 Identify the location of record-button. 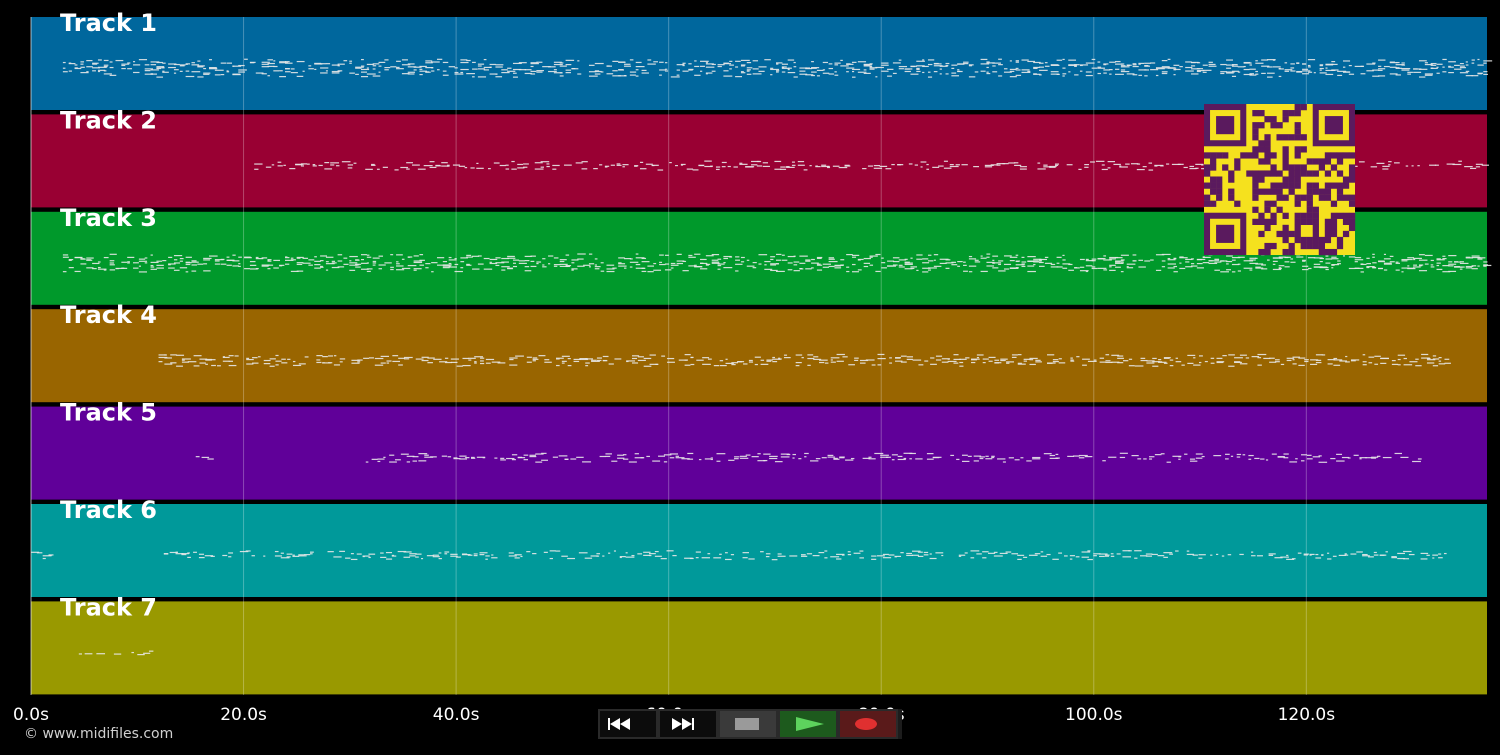
(868, 724).